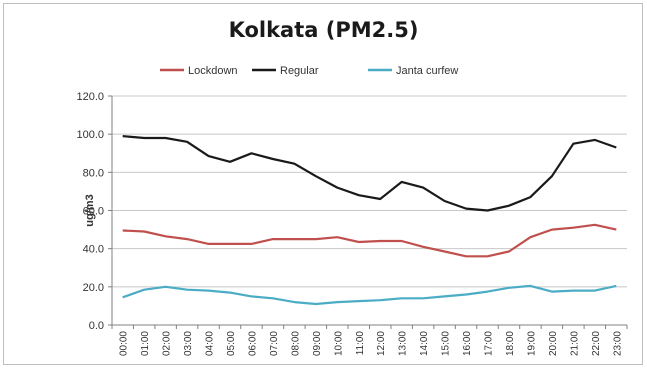 The height and width of the screenshot is (369, 647). What do you see at coordinates (295, 343) in the screenshot?
I see `x-tick-label: 08:00` at bounding box center [295, 343].